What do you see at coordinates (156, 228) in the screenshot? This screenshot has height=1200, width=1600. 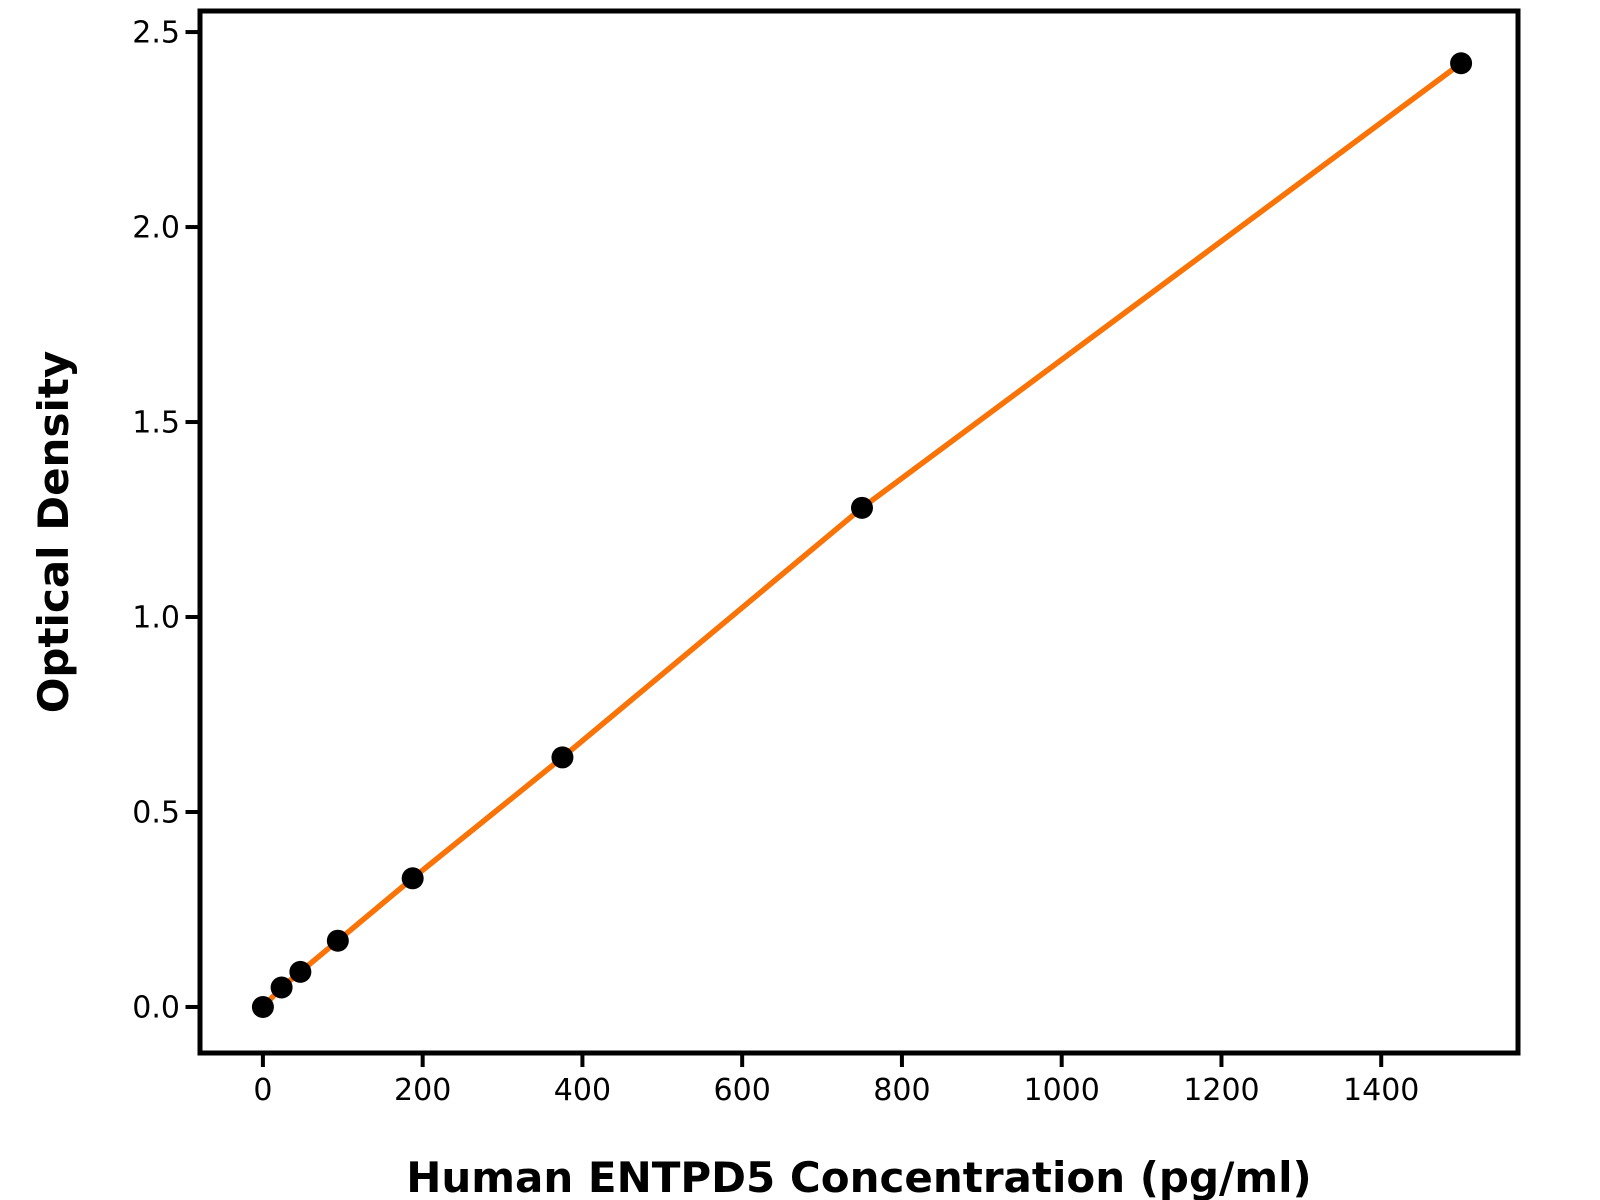 I see `y-axis-tick-label: 2.0` at bounding box center [156, 228].